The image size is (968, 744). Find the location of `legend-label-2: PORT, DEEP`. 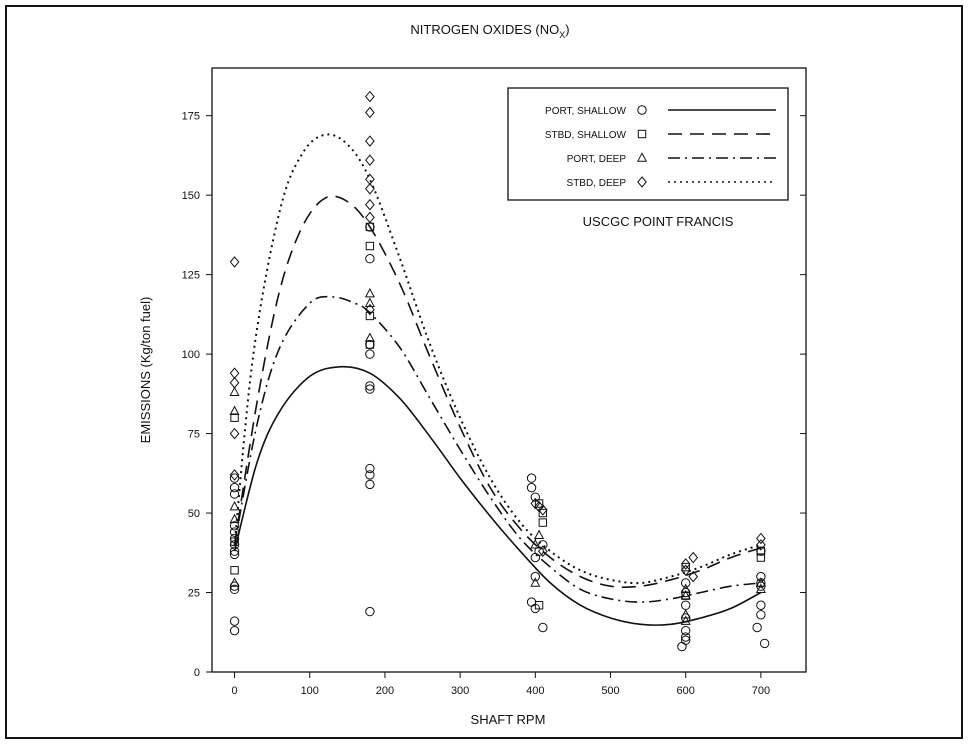

legend-label-2: PORT, DEEP is located at coordinates (597, 159).